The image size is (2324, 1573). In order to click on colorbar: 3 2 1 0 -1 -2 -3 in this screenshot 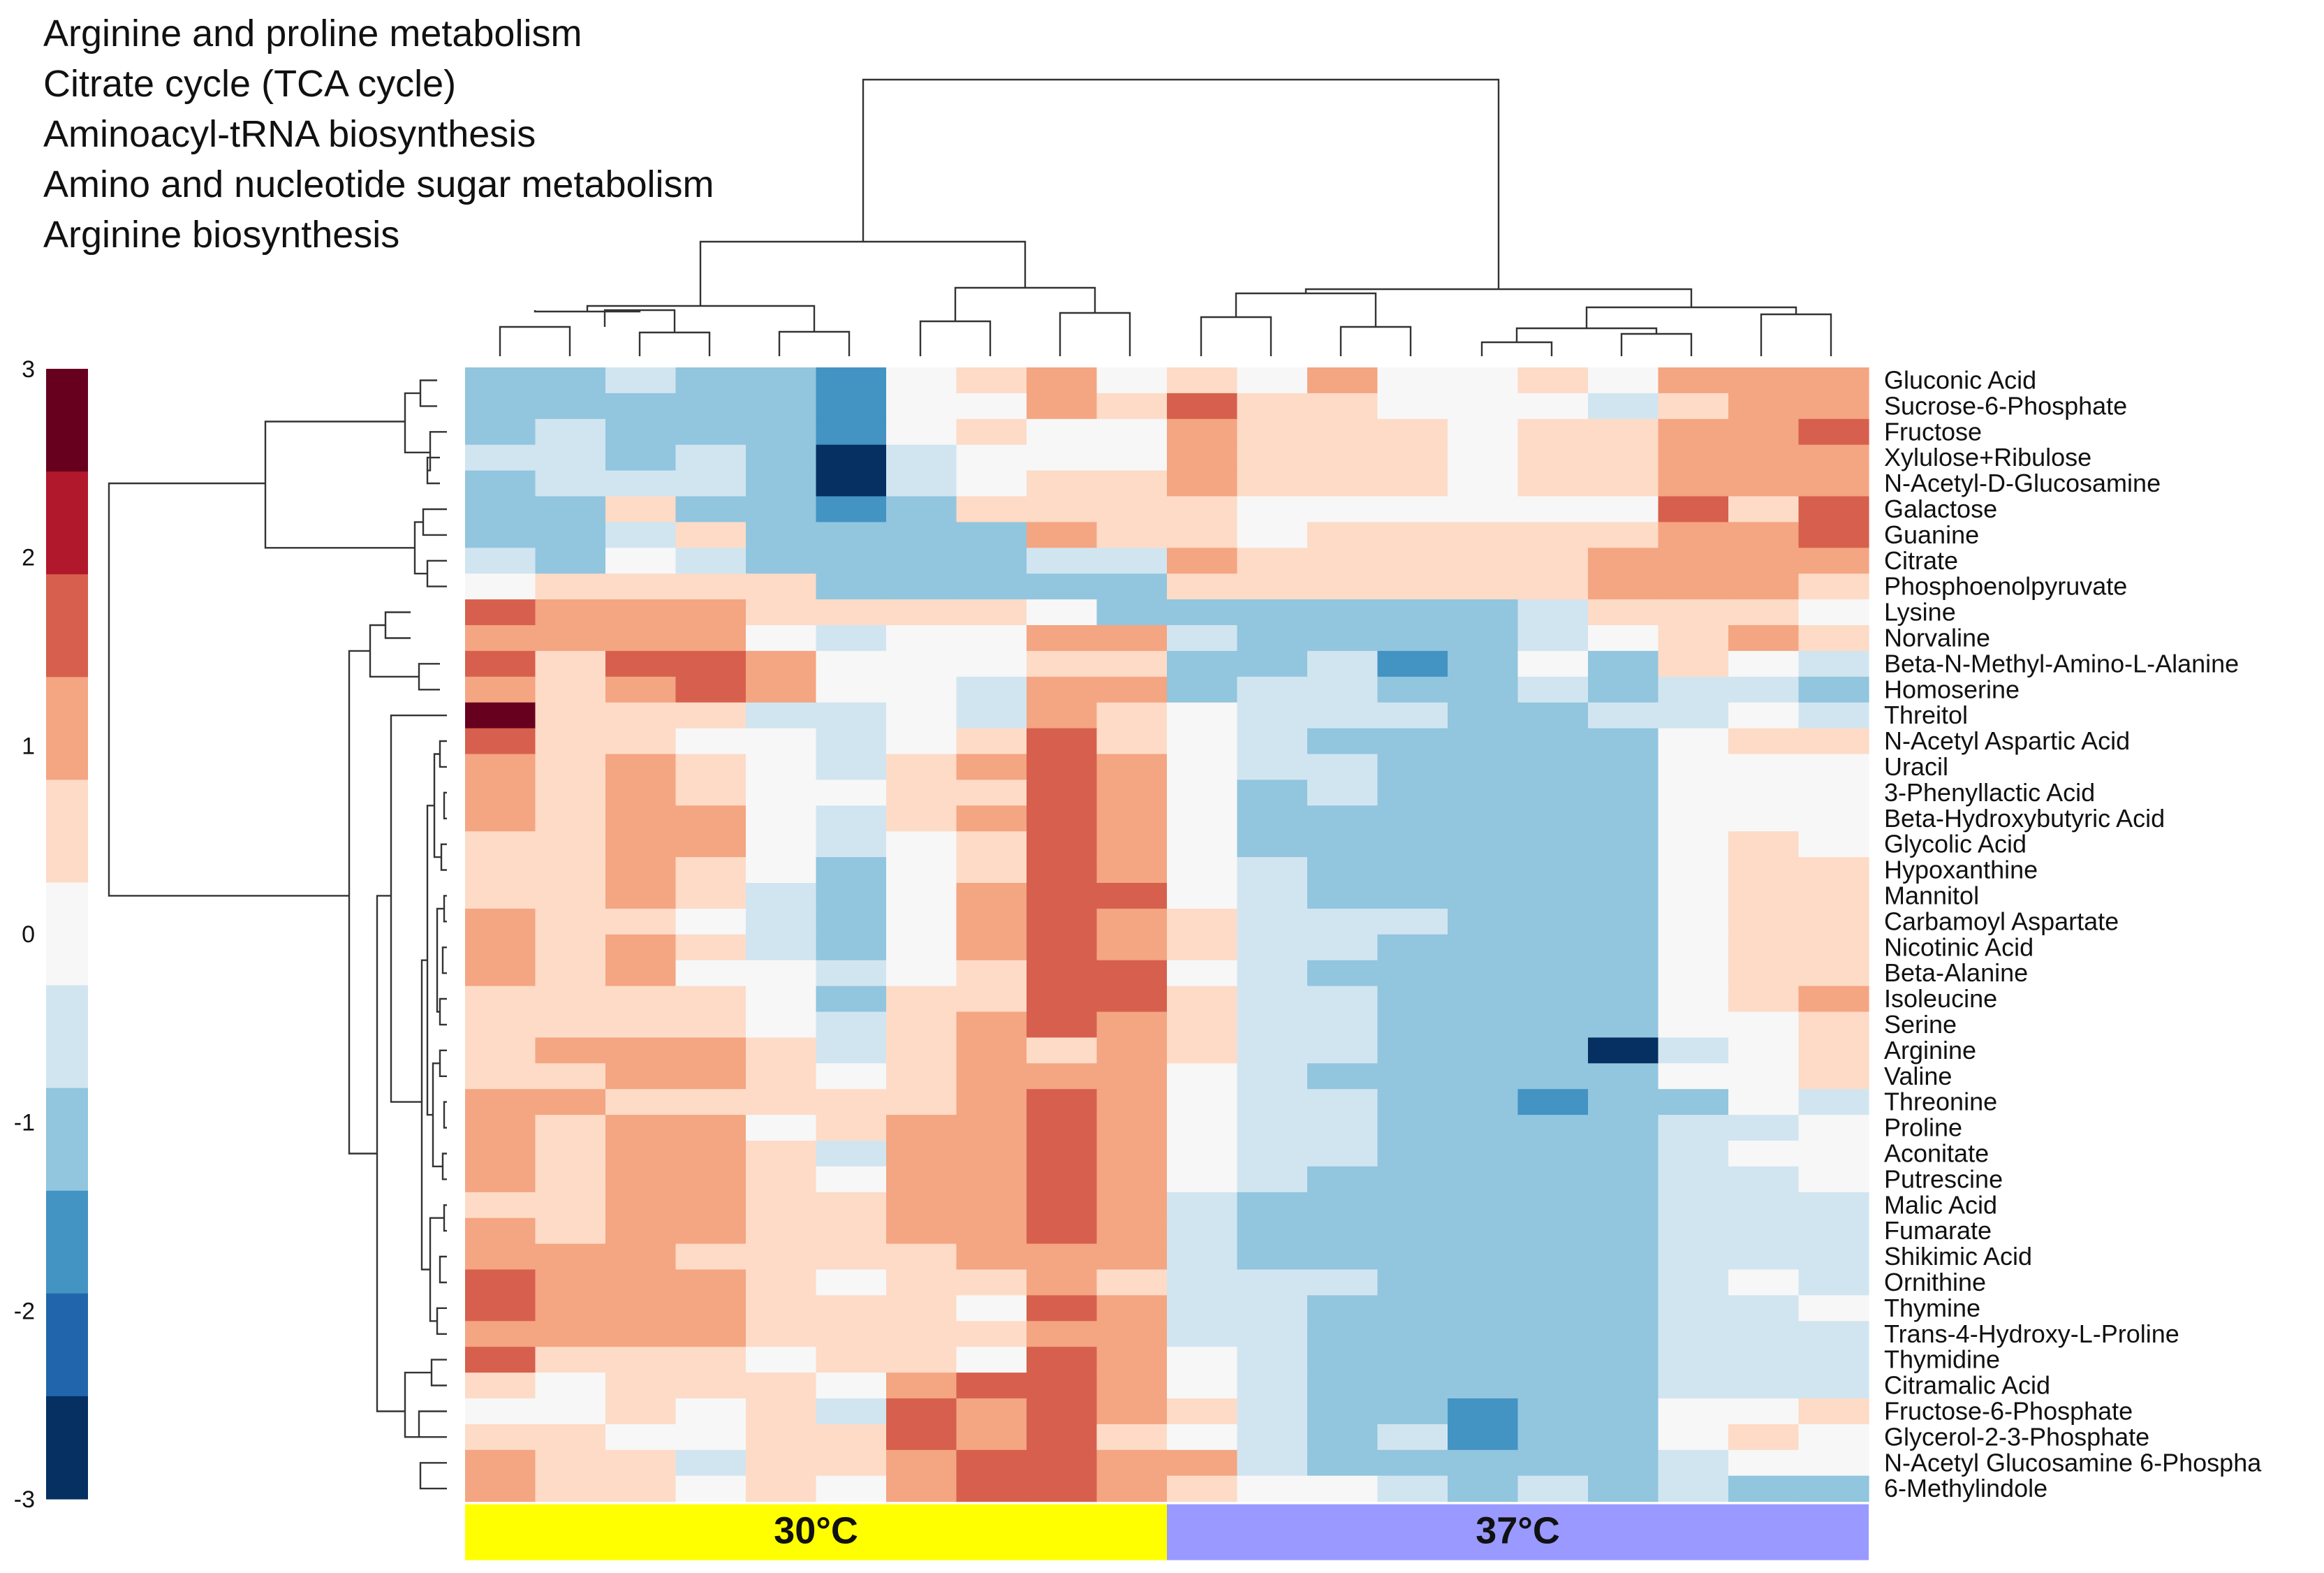, I will do `click(51, 935)`.